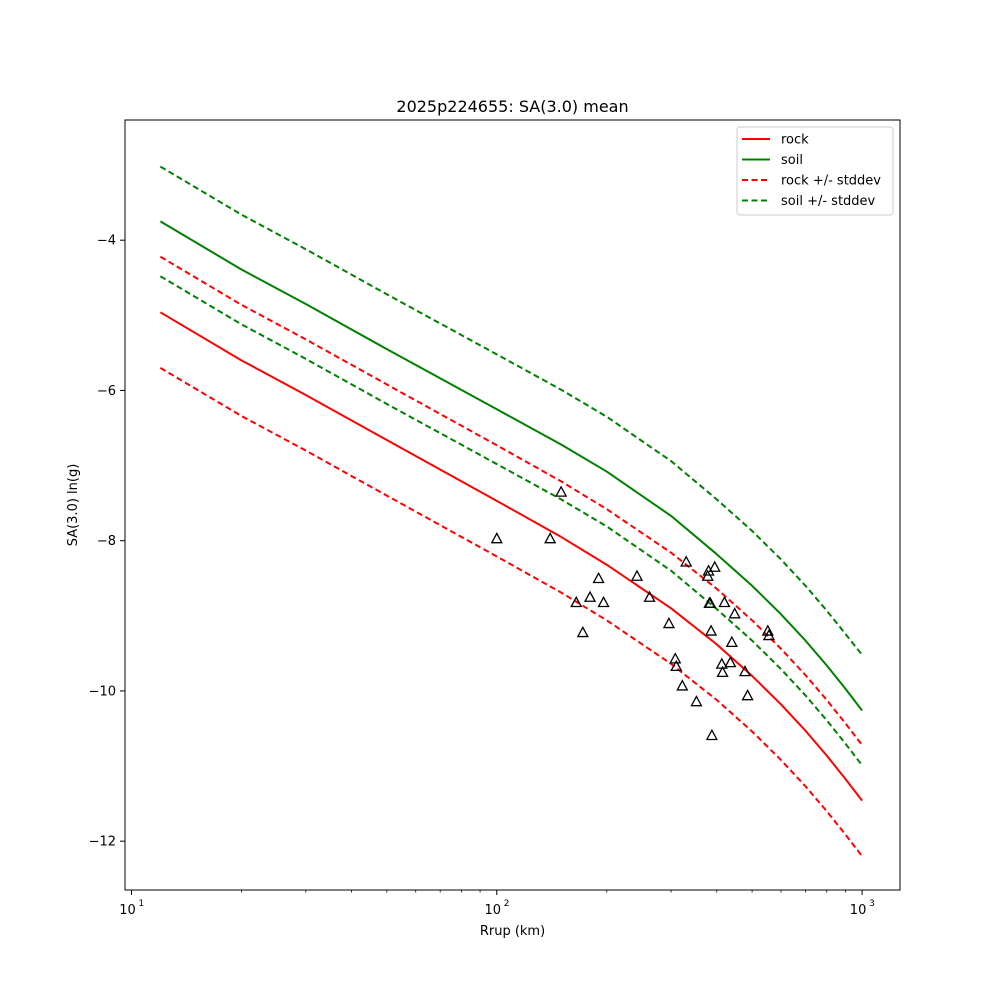  I want to click on legend-box, so click(815, 171).